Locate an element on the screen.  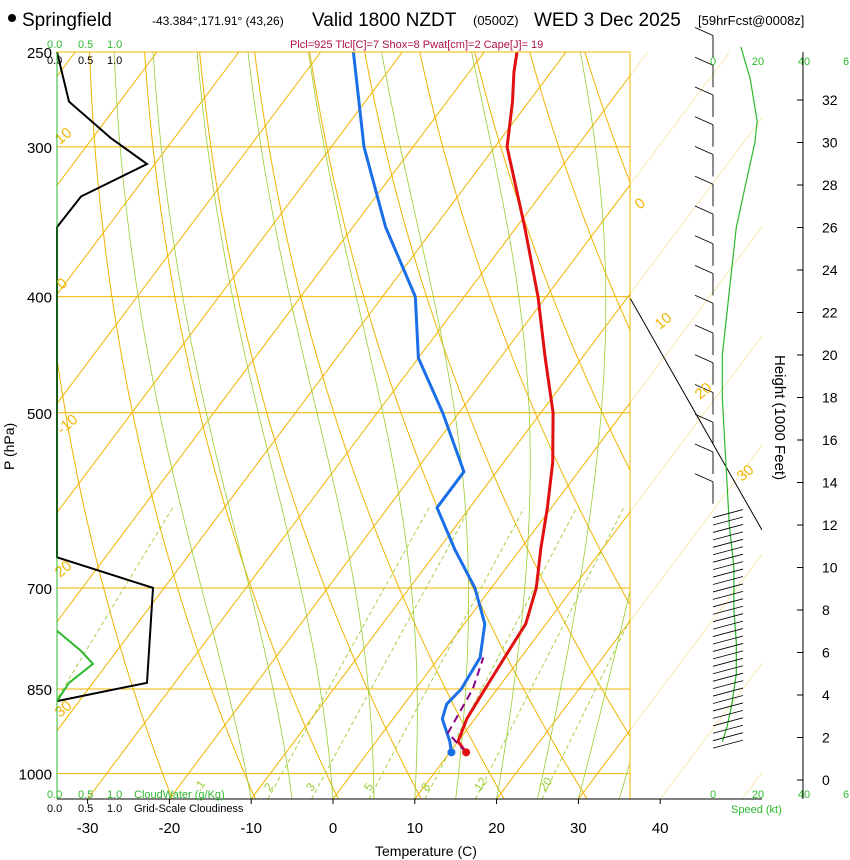
height-tick-label: 32 is located at coordinates (830, 100).